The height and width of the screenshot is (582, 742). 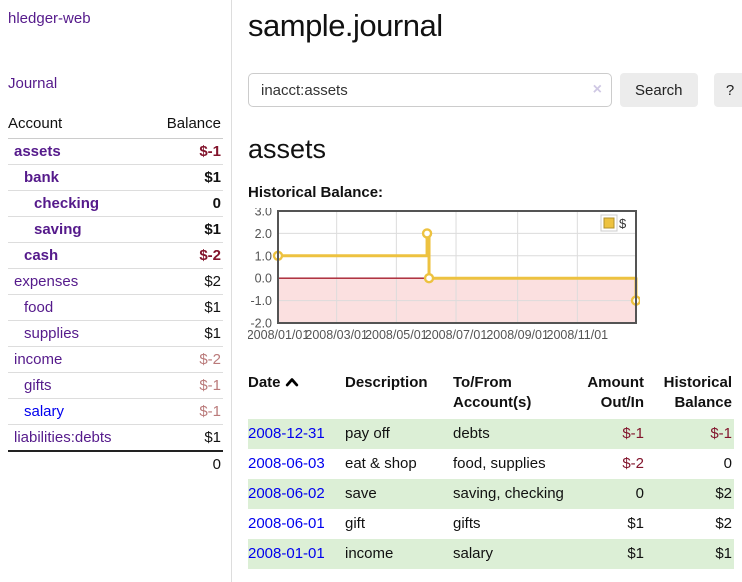 What do you see at coordinates (185, 281) in the screenshot?
I see `account-balance: $2` at bounding box center [185, 281].